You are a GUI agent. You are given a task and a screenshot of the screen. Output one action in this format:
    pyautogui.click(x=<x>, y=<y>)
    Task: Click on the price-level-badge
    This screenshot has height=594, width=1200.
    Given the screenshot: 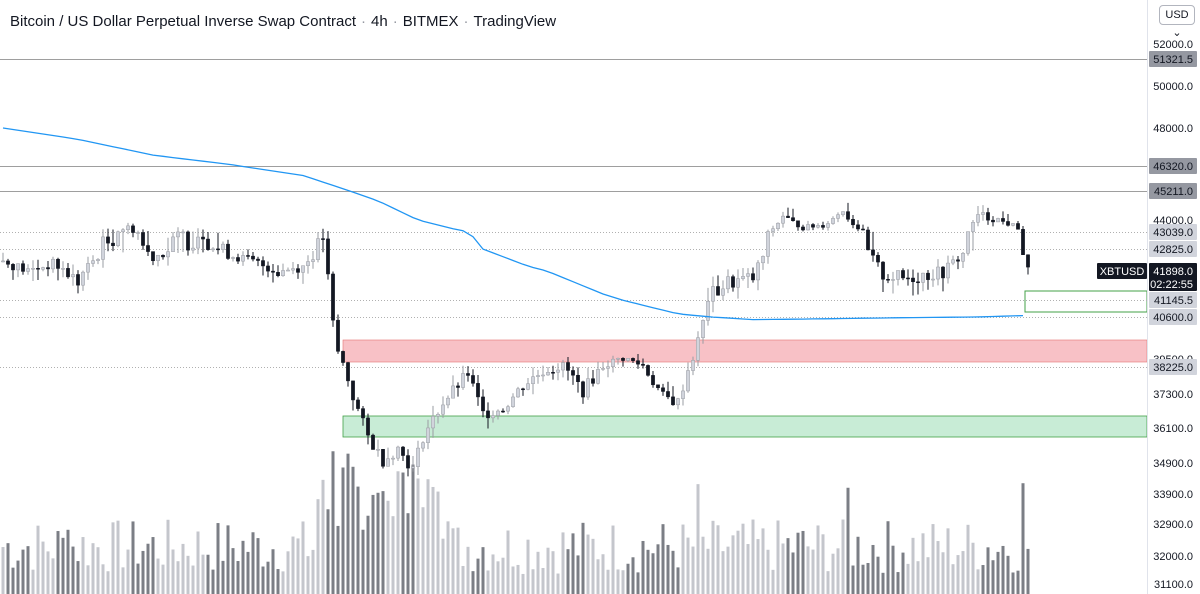 What is the action you would take?
    pyautogui.click(x=1173, y=249)
    